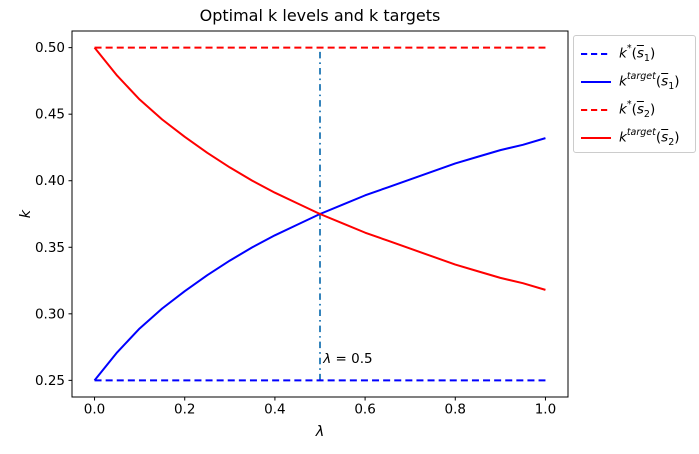  Describe the element at coordinates (637, 109) in the screenshot. I see `legend-label: k*(s2)` at that location.